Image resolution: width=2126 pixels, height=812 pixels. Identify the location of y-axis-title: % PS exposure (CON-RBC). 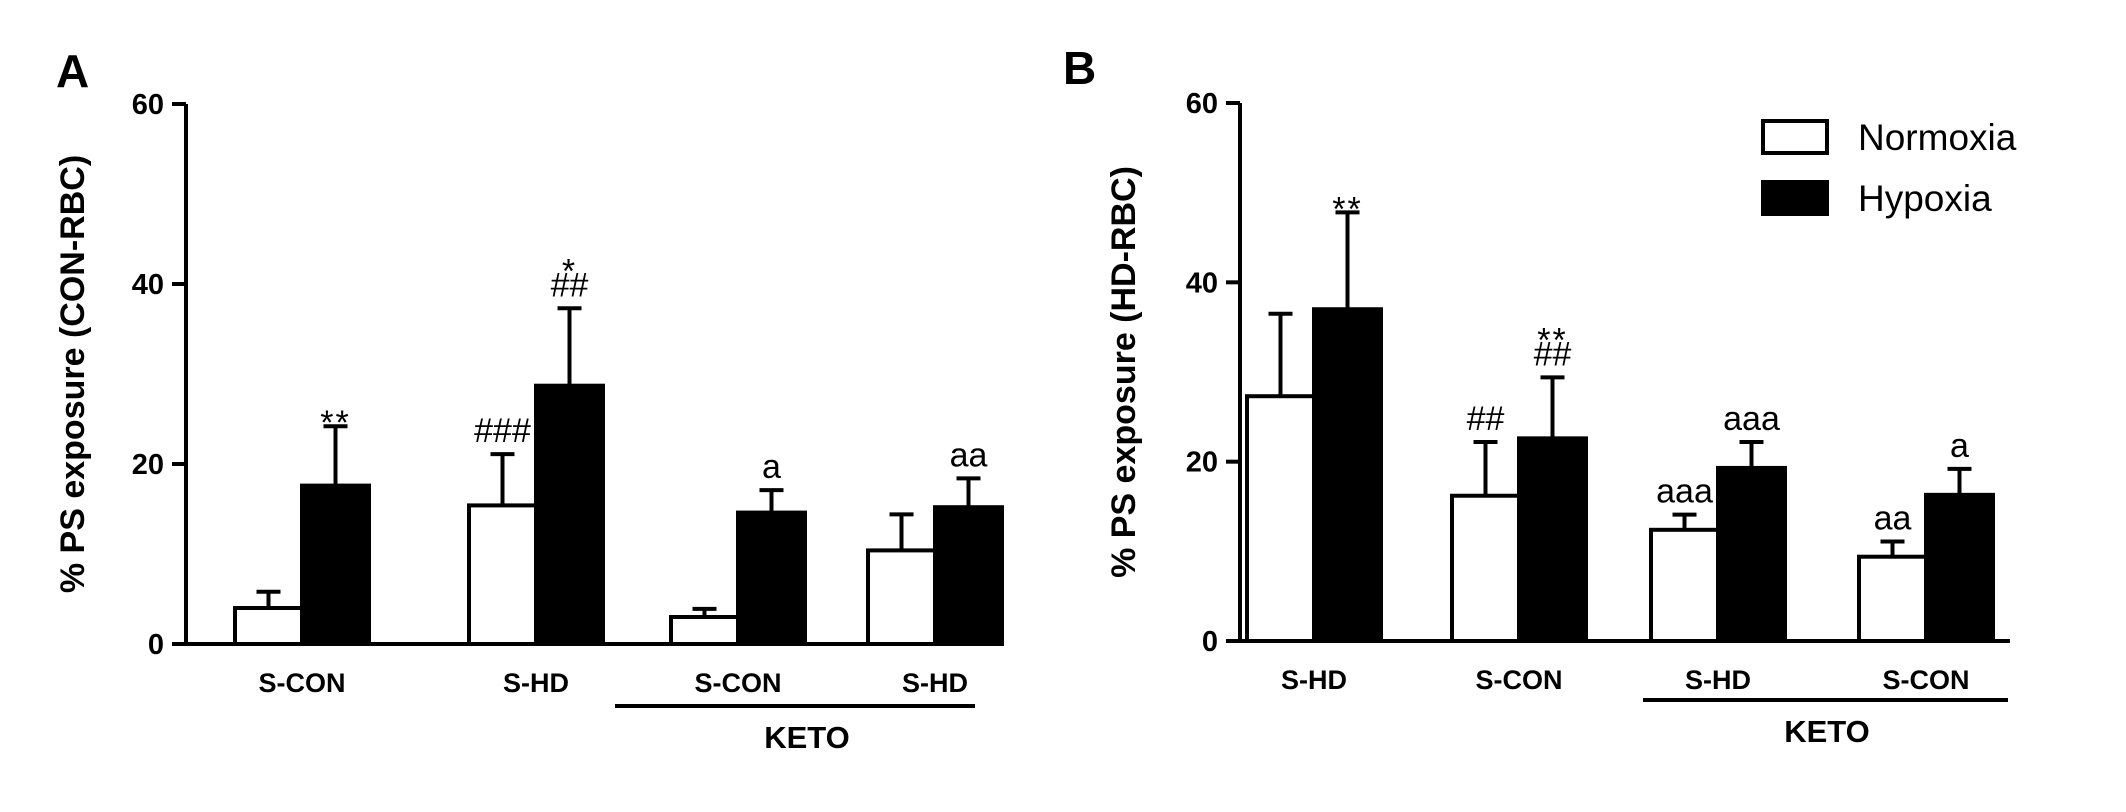
(73, 374).